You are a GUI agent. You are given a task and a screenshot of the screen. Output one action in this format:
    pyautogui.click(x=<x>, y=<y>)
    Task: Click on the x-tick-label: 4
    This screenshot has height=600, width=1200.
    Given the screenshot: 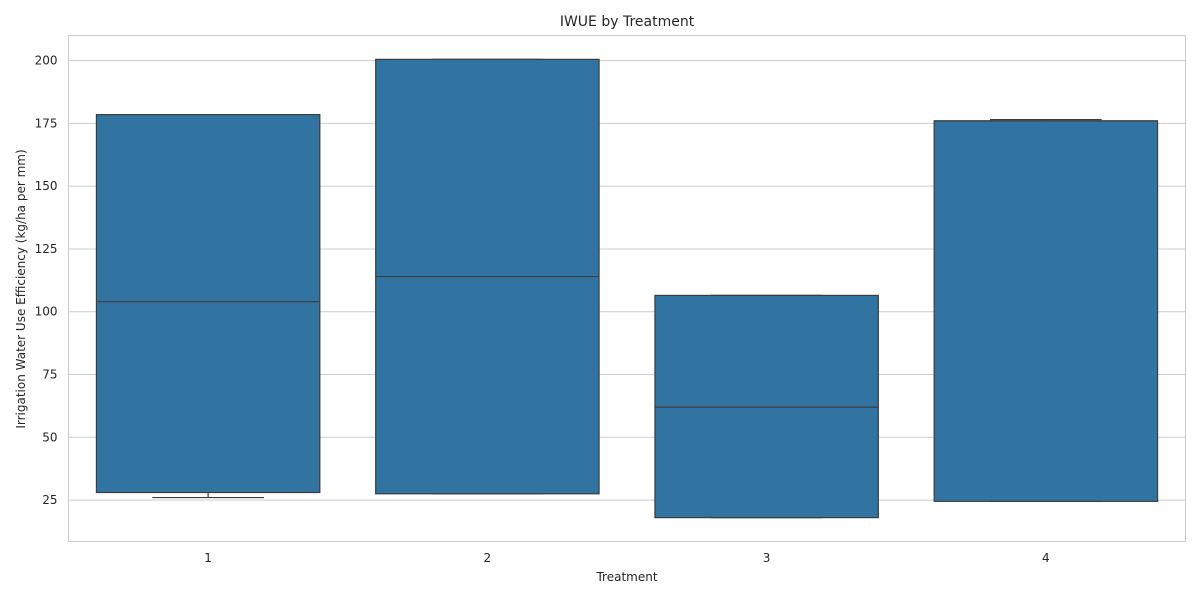 What is the action you would take?
    pyautogui.click(x=1046, y=558)
    